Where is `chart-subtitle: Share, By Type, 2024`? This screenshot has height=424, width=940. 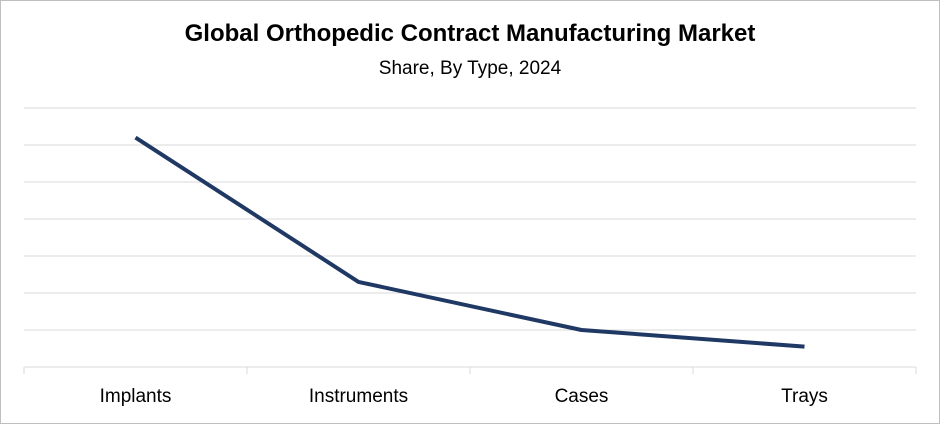 chart-subtitle: Share, By Type, 2024 is located at coordinates (470, 68).